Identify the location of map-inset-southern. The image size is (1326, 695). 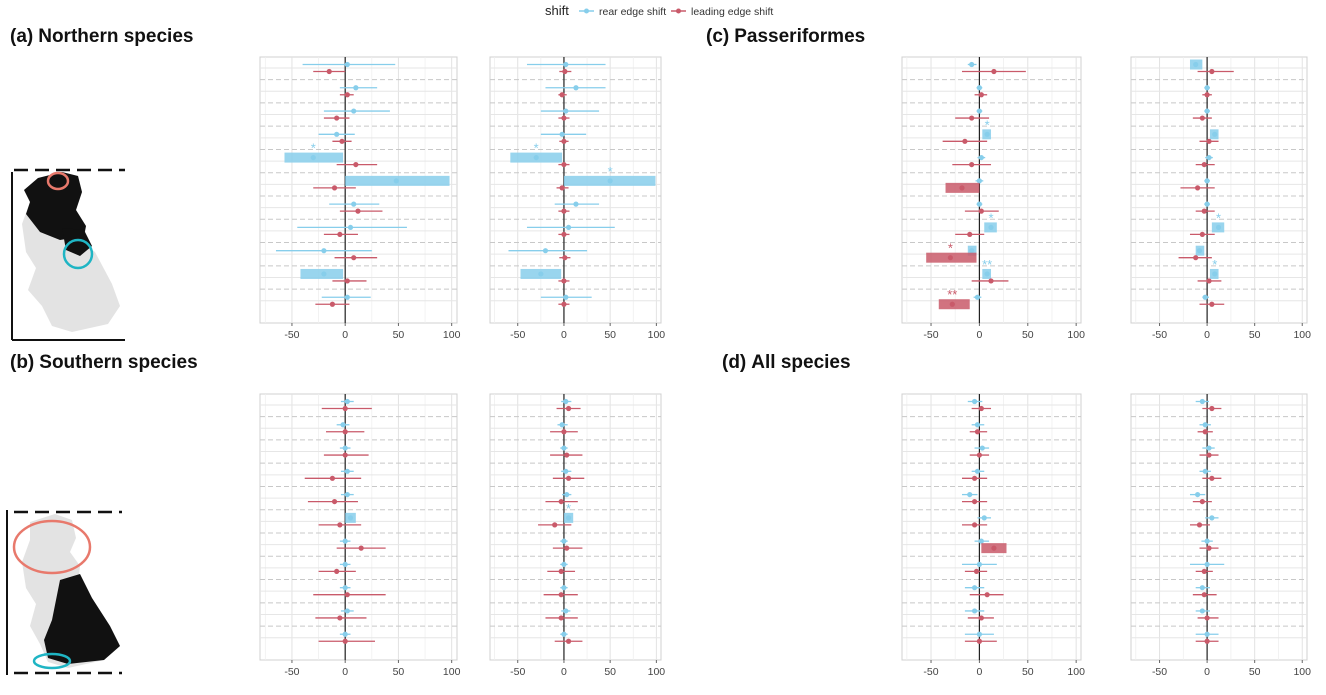
(64, 592).